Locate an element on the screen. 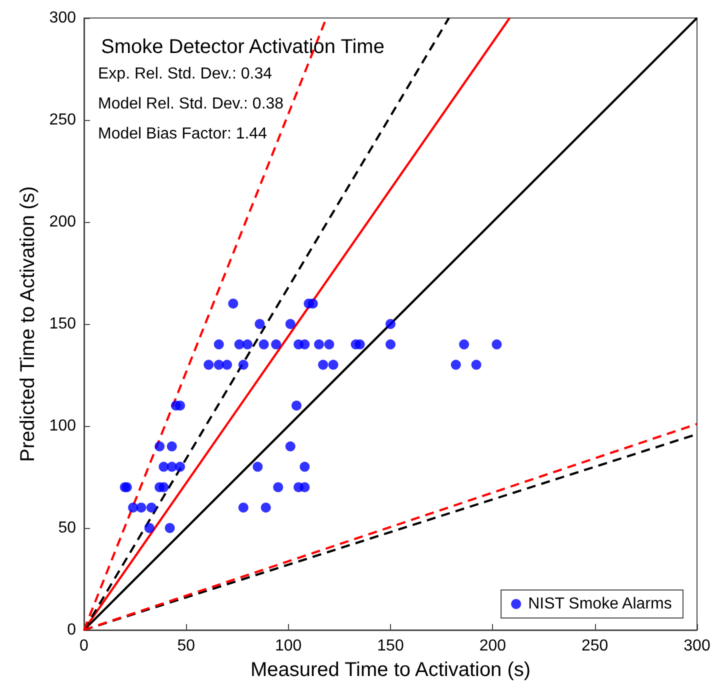  y-tick-label: 100 is located at coordinates (62, 426).